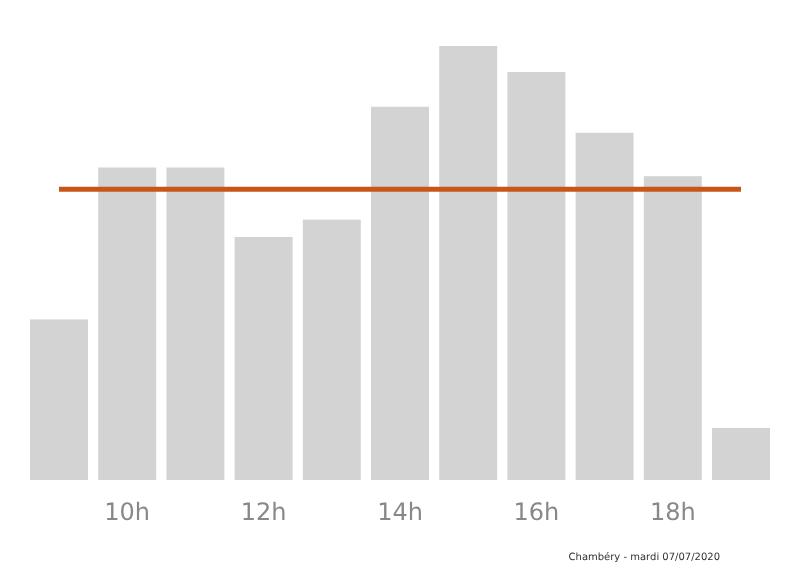 The width and height of the screenshot is (800, 572). Describe the element at coordinates (127, 512) in the screenshot. I see `x-tick-label: 10h` at that location.